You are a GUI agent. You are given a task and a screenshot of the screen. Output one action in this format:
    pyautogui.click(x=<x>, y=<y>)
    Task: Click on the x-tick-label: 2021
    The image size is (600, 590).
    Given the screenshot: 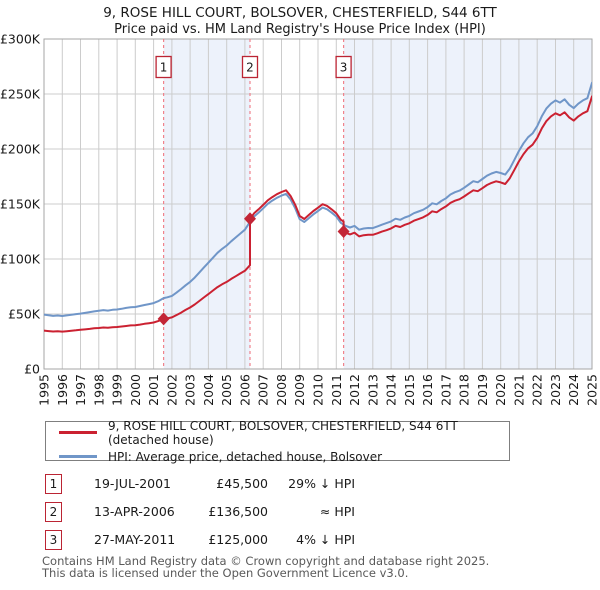 What is the action you would take?
    pyautogui.click(x=518, y=390)
    